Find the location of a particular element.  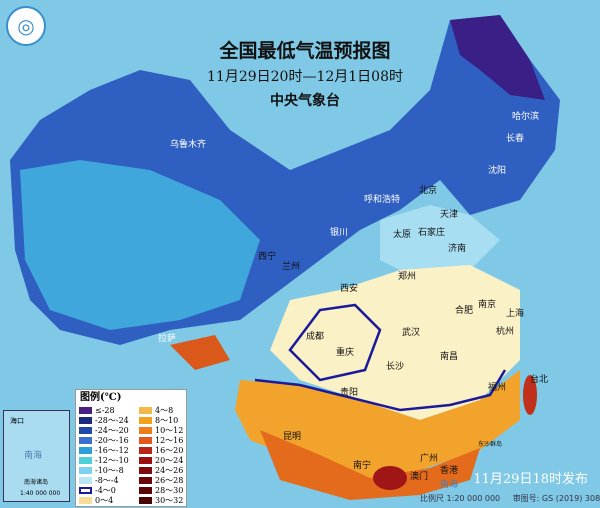

region-very-cold-northeast is located at coordinates (497, 57).